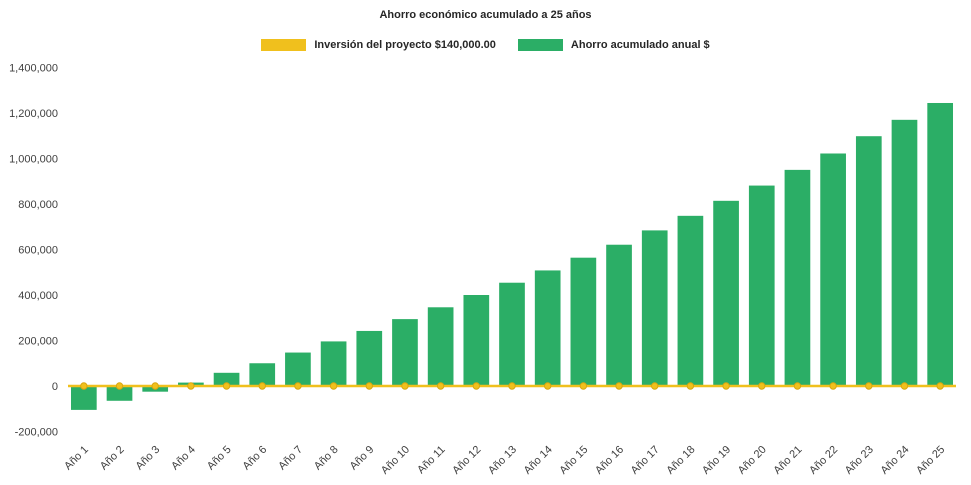 The width and height of the screenshot is (971, 485). I want to click on x-axis-label: Año 25, so click(930, 460).